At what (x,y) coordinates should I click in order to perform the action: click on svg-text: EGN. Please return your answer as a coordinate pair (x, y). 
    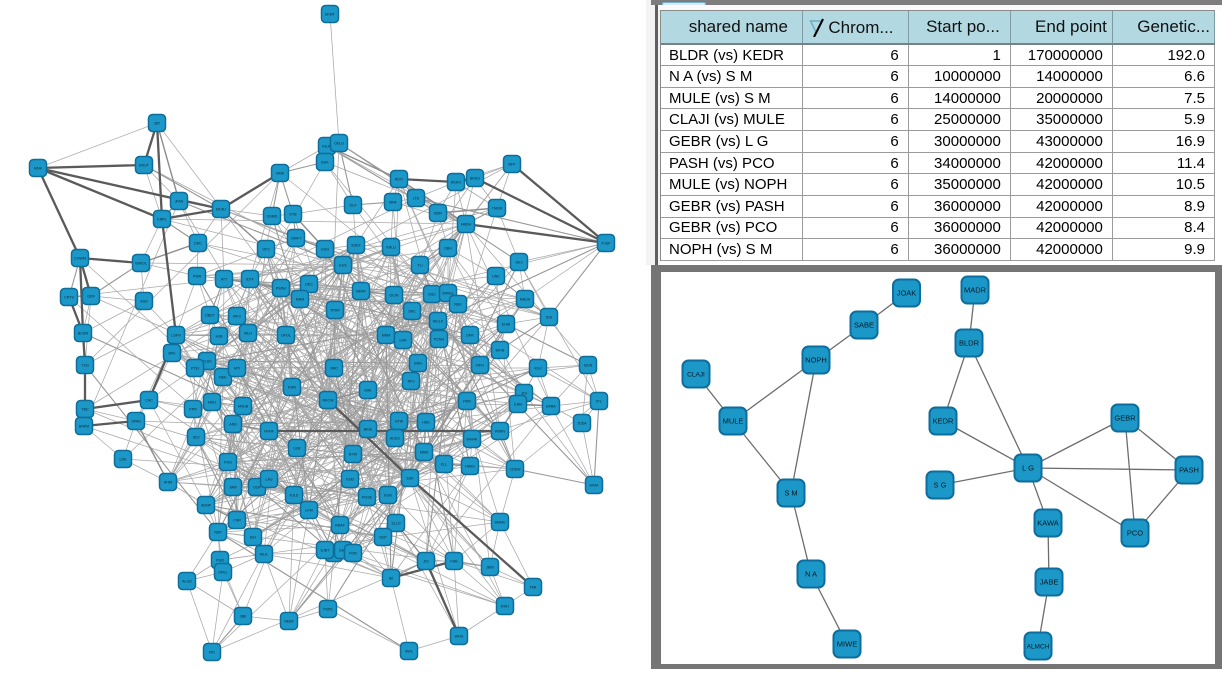
    Looking at the image, I should click on (388, 496).